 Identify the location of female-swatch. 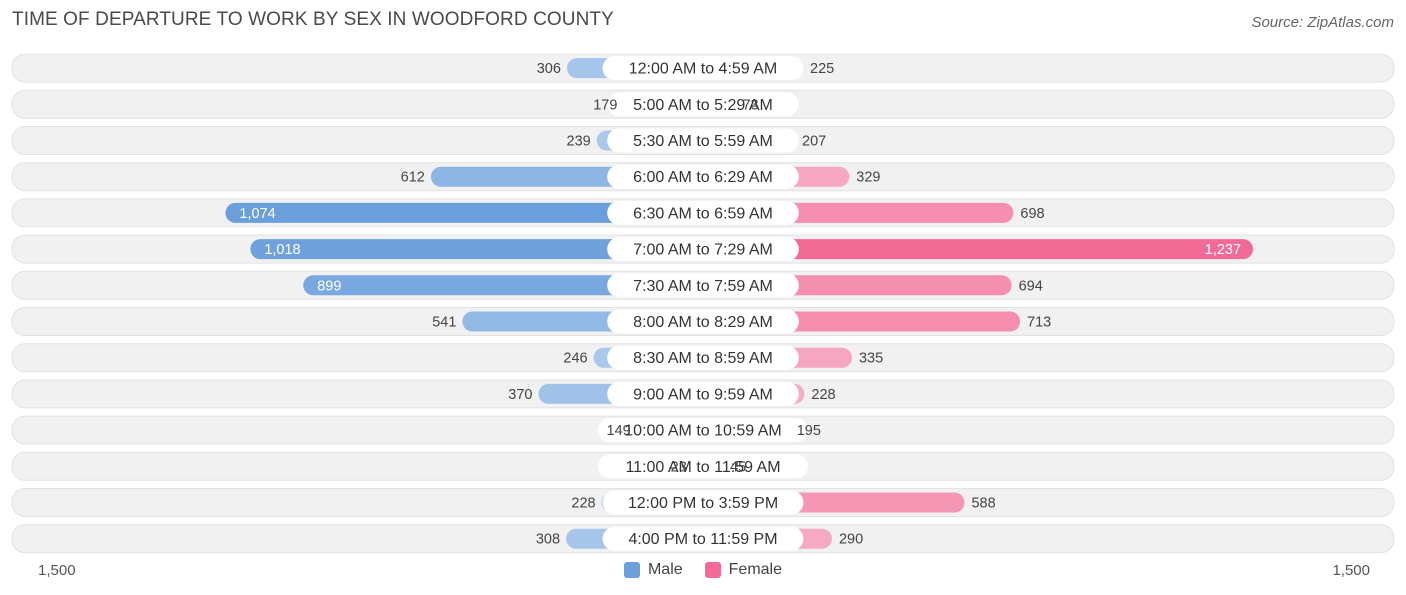
(712, 570).